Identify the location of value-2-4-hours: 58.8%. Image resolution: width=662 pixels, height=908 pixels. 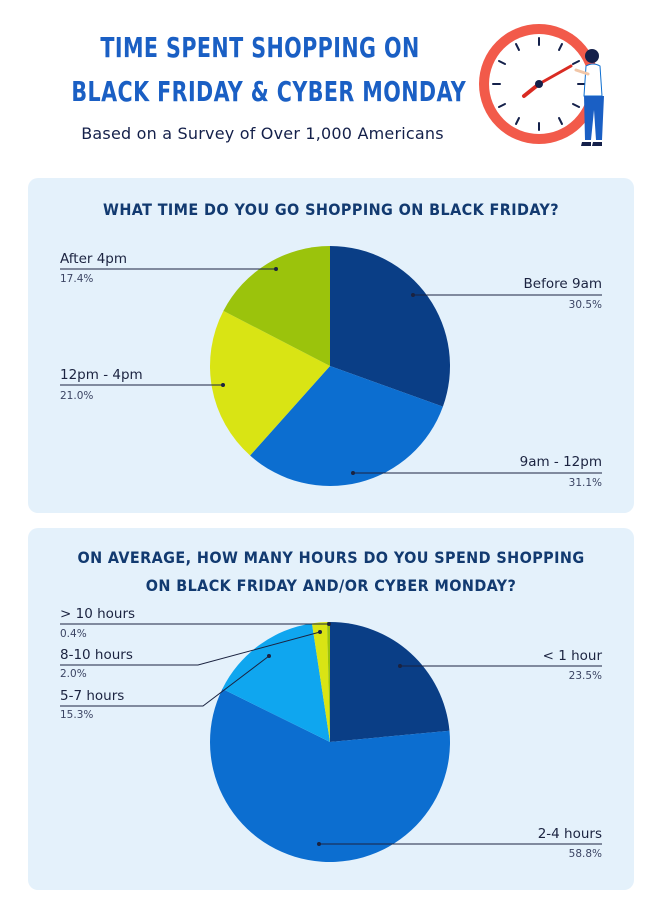
(585, 854).